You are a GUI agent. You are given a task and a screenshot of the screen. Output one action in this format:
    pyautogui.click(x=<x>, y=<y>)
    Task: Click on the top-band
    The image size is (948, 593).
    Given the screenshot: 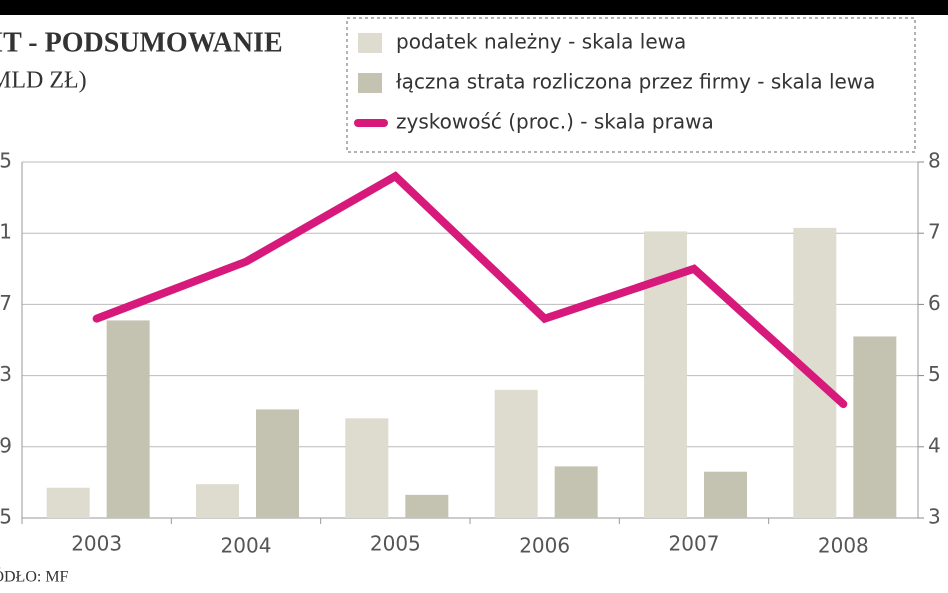 What is the action you would take?
    pyautogui.click(x=474, y=7)
    